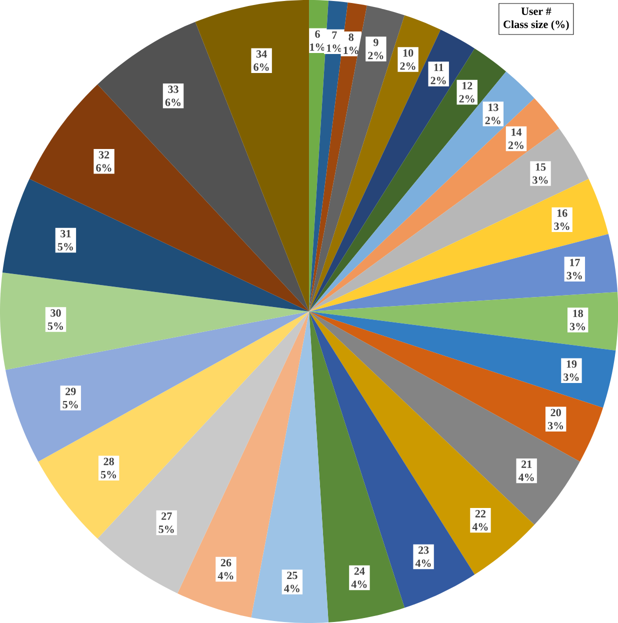 The image size is (618, 623). What do you see at coordinates (261, 54) in the screenshot?
I see `slice-label: 34` at bounding box center [261, 54].